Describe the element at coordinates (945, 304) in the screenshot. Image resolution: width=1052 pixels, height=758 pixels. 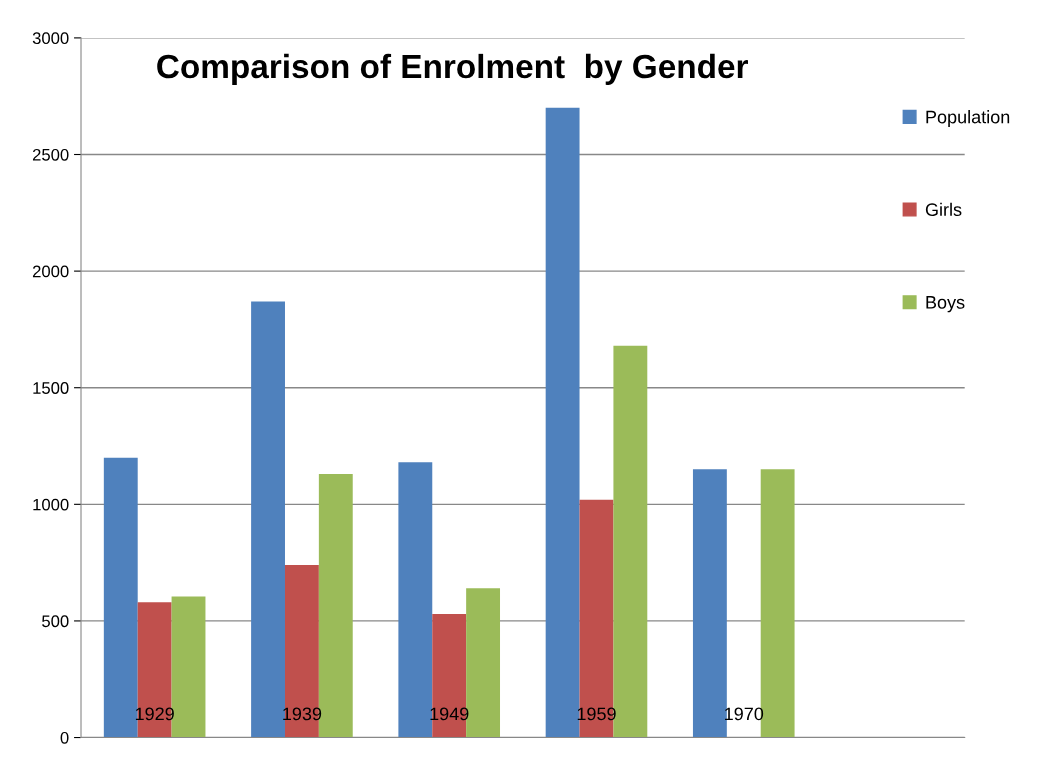
I see `legend-label: Boys` at that location.